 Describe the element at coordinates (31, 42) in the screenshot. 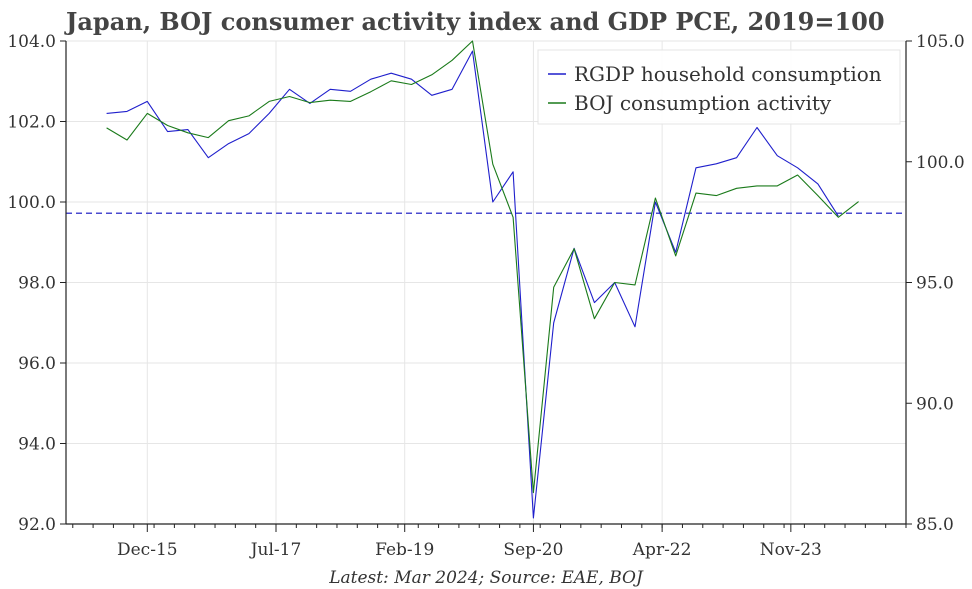

I see `left-tick-label: 104.0` at that location.